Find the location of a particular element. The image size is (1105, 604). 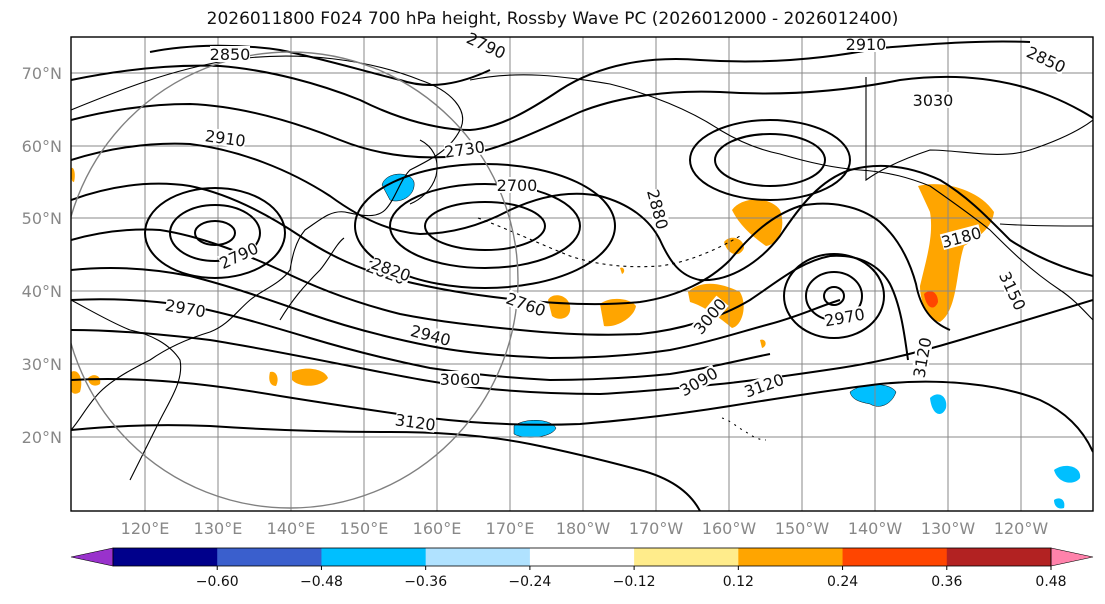

lon-label: 160°W is located at coordinates (729, 528).